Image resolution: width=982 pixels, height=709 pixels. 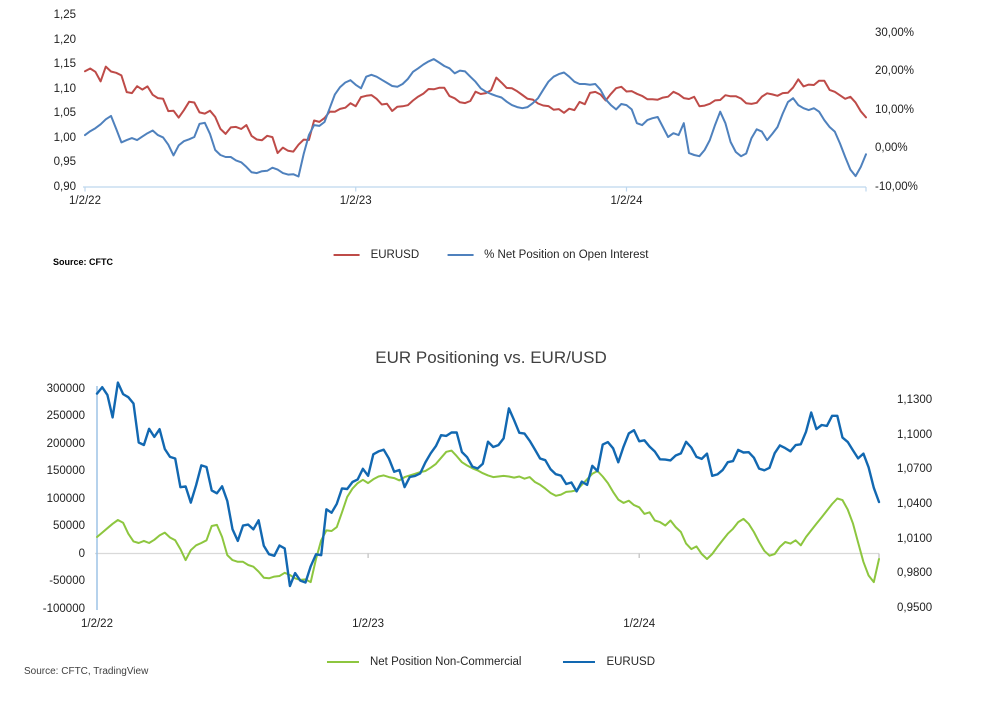 I want to click on bottom-legend: Net Position Non-Commercial EURUSD, so click(x=490, y=662).